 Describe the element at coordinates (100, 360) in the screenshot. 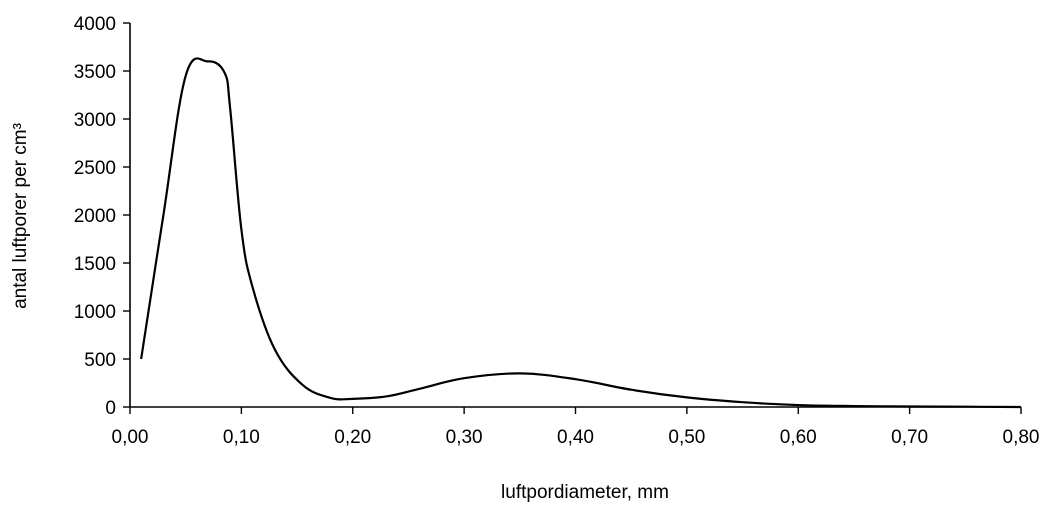

I see `y-tick-label: 500` at that location.